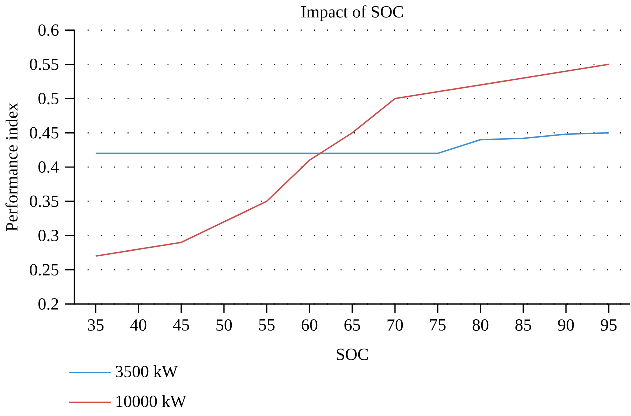 The width and height of the screenshot is (631, 416). Describe the element at coordinates (353, 14) in the screenshot. I see `chart-title: Impact of SOC` at that location.